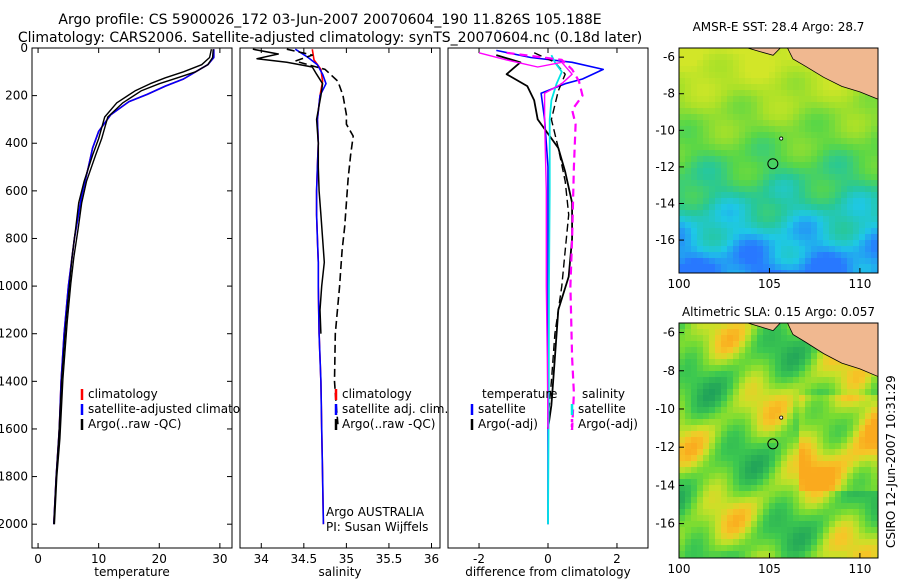 The height and width of the screenshot is (580, 900). What do you see at coordinates (431, 559) in the screenshot?
I see `x-tick-label: 36` at bounding box center [431, 559].